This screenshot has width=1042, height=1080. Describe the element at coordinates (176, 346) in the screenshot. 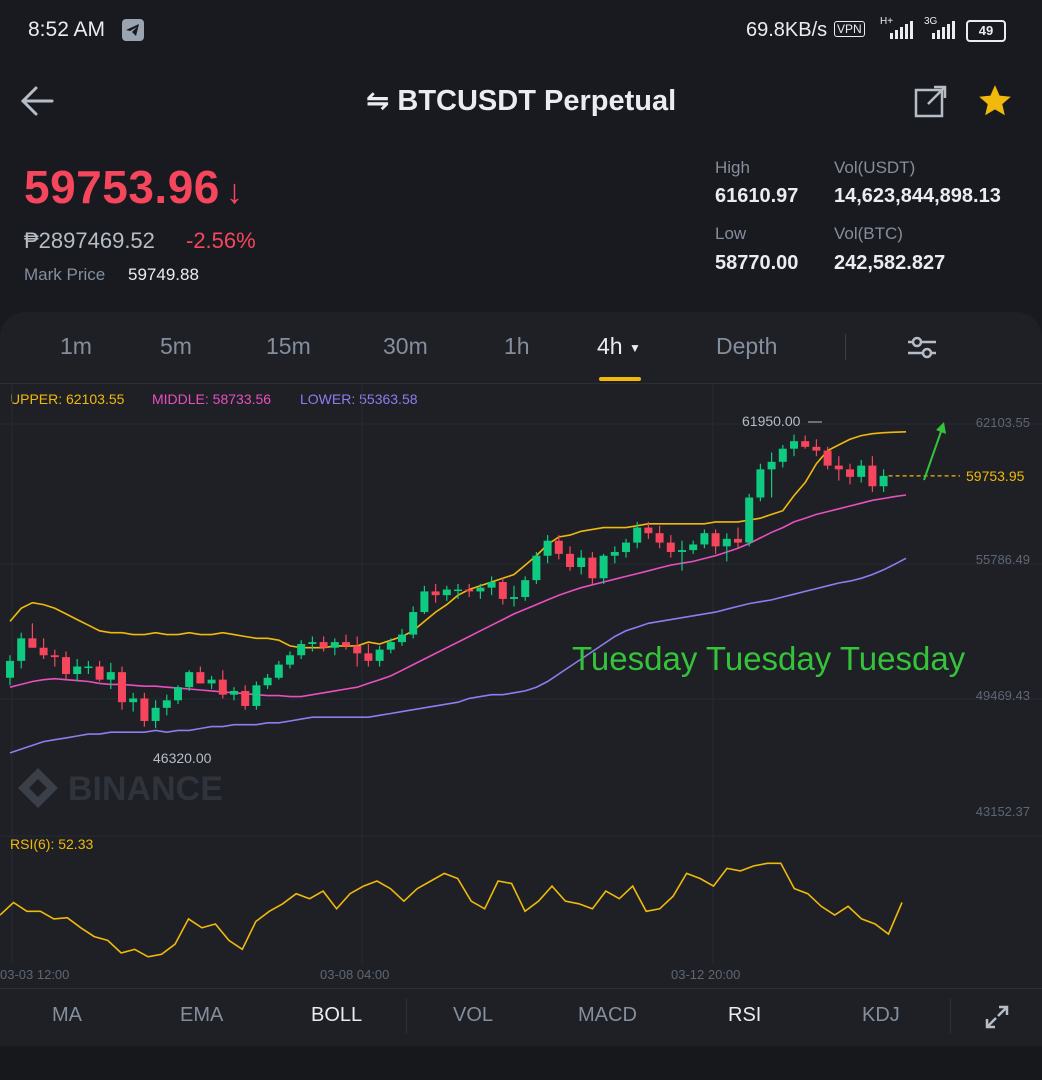

I see `tab-5m: 5m` at that location.